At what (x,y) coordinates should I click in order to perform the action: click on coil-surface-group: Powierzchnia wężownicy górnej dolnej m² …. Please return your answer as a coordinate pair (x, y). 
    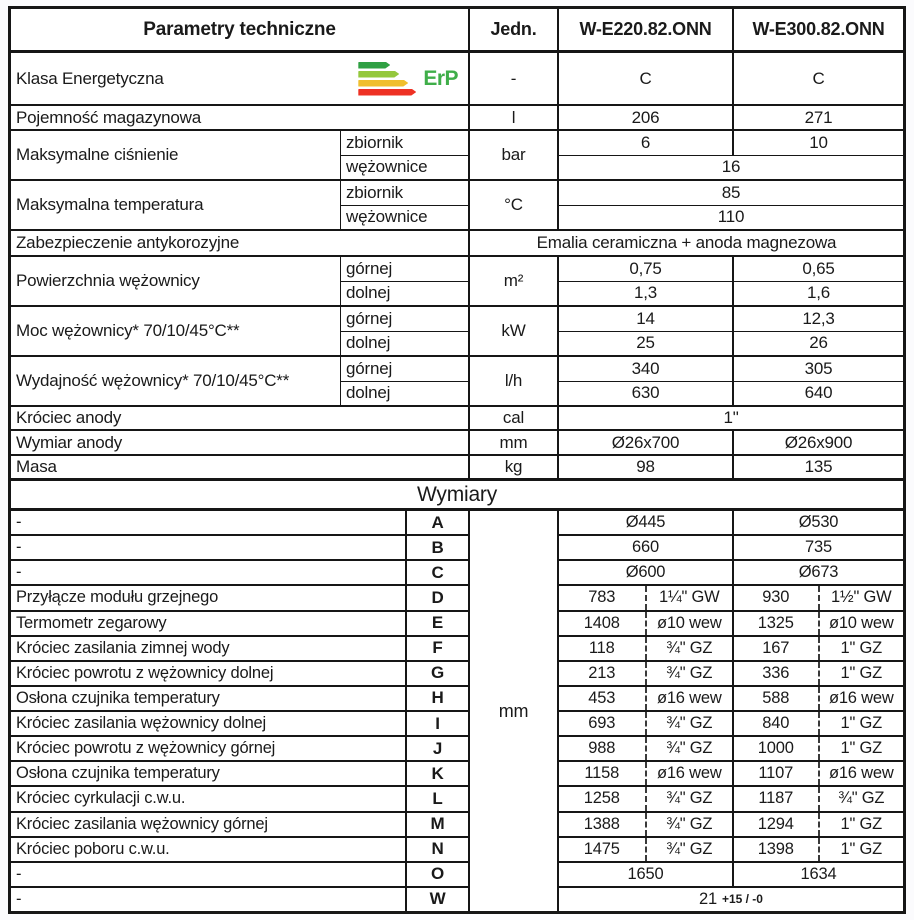
    Looking at the image, I should click on (457, 282).